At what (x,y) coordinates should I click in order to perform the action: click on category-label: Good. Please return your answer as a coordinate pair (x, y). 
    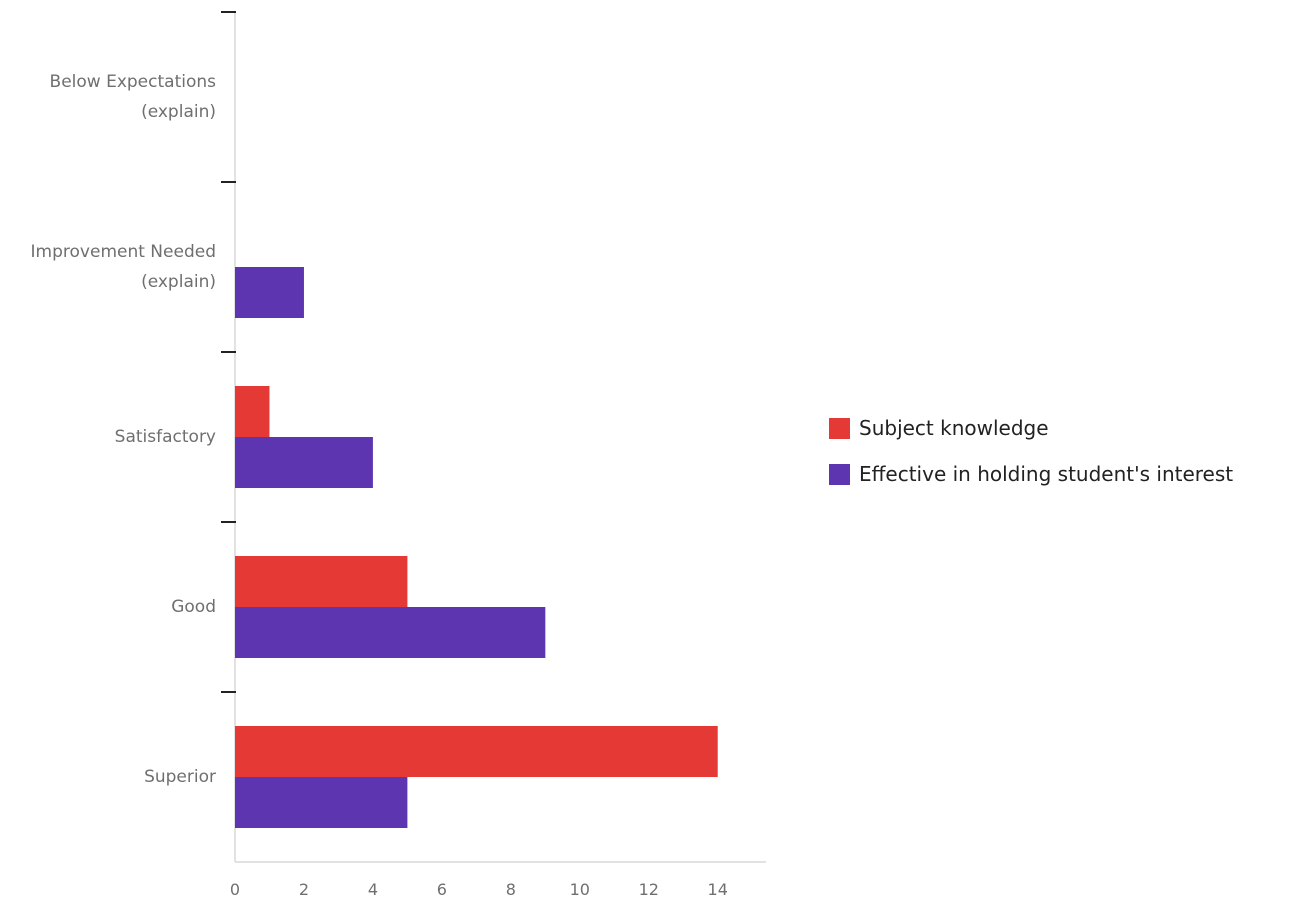
    Looking at the image, I should click on (108, 607).